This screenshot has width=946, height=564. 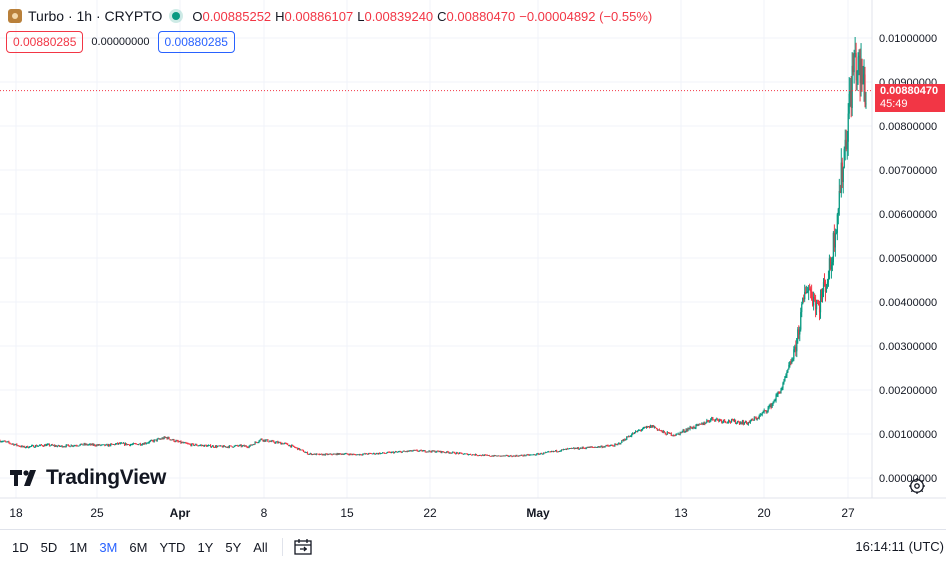 What do you see at coordinates (260, 547) in the screenshot?
I see `range-all-button: All` at bounding box center [260, 547].